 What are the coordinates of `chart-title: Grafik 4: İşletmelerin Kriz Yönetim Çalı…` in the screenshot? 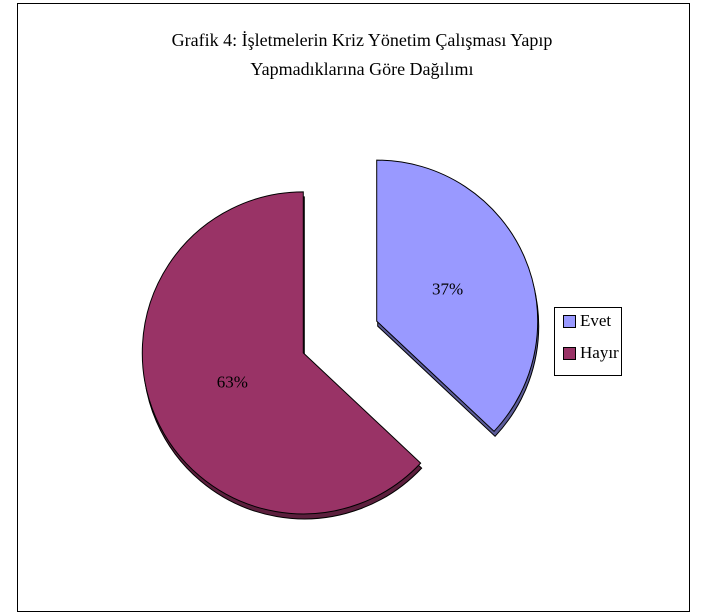 It's located at (362, 40).